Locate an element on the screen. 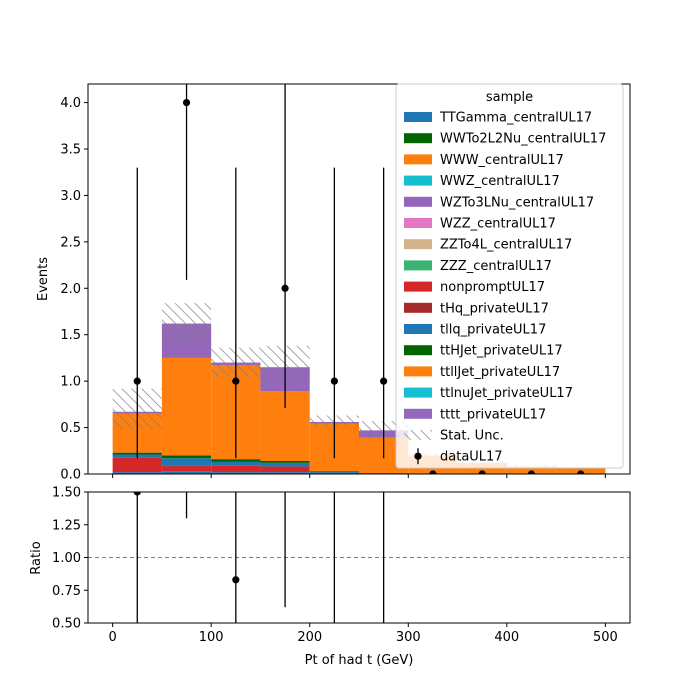 The width and height of the screenshot is (700, 700). legend-label: tHq_privateUL17 is located at coordinates (494, 308).